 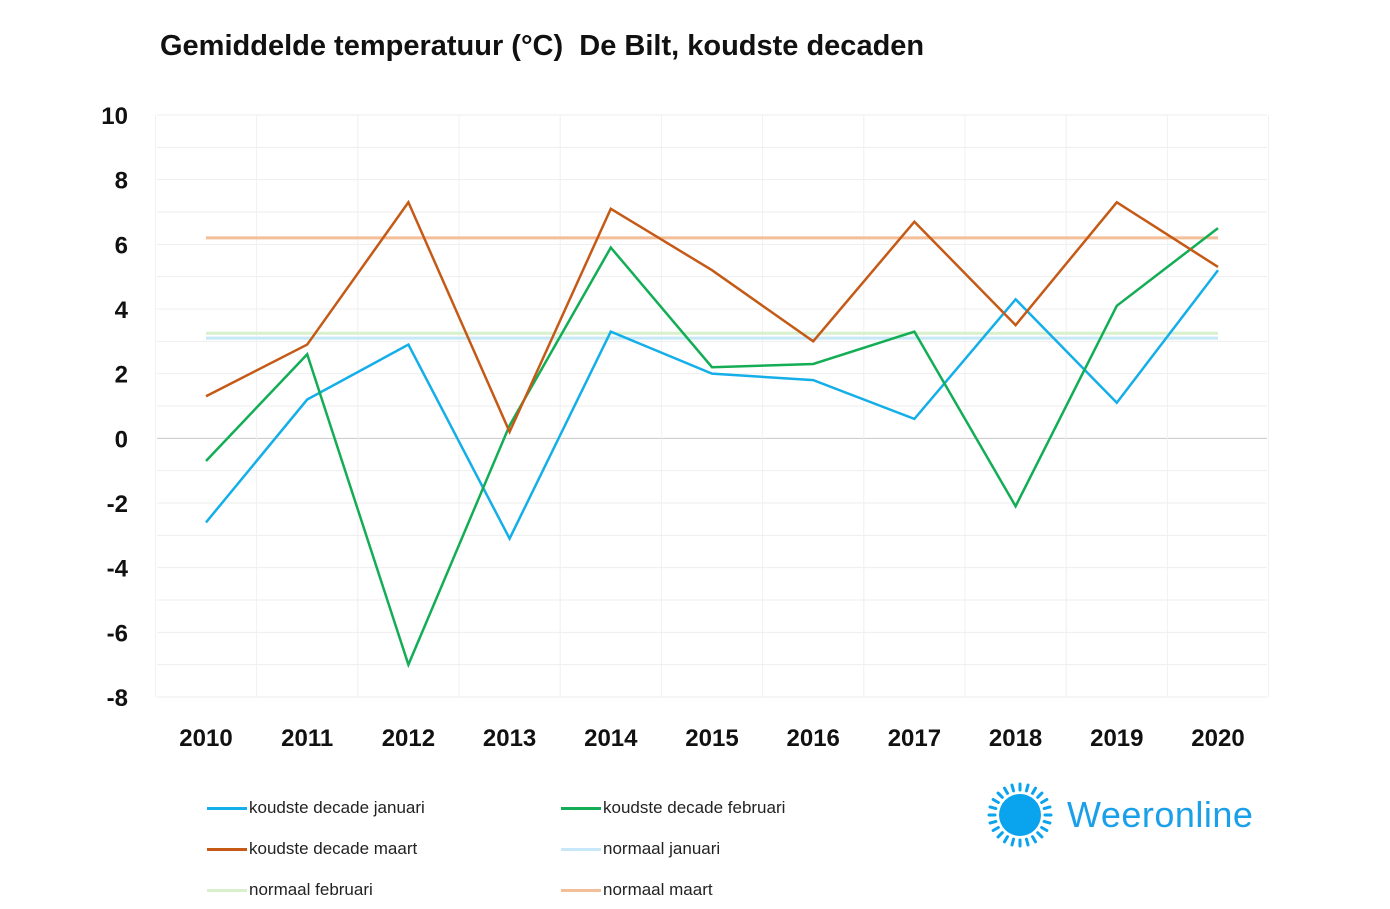 I want to click on legend-item-normaal-maart: normaal maart, so click(x=637, y=890).